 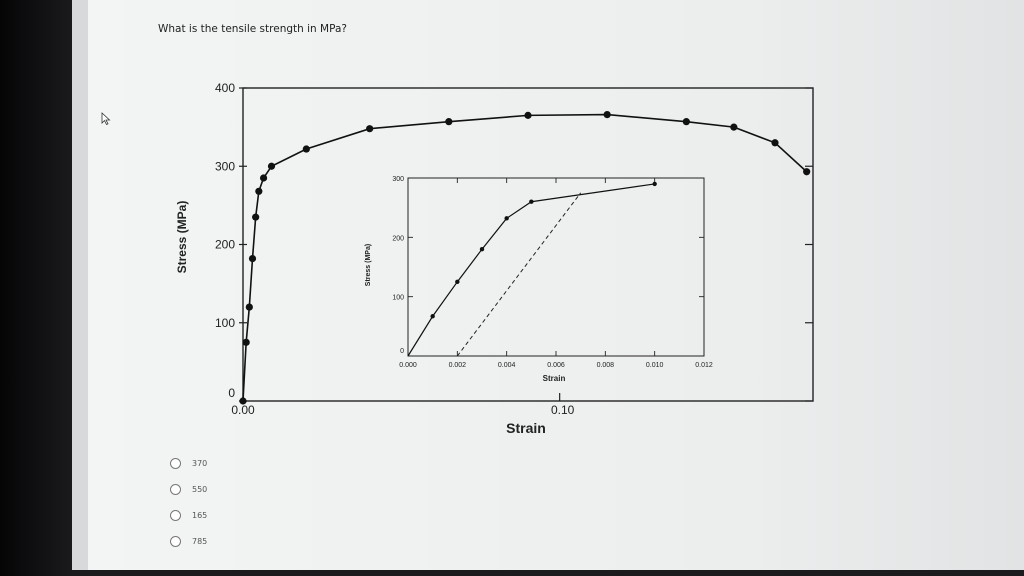 I want to click on option-785: 785, so click(x=188, y=541).